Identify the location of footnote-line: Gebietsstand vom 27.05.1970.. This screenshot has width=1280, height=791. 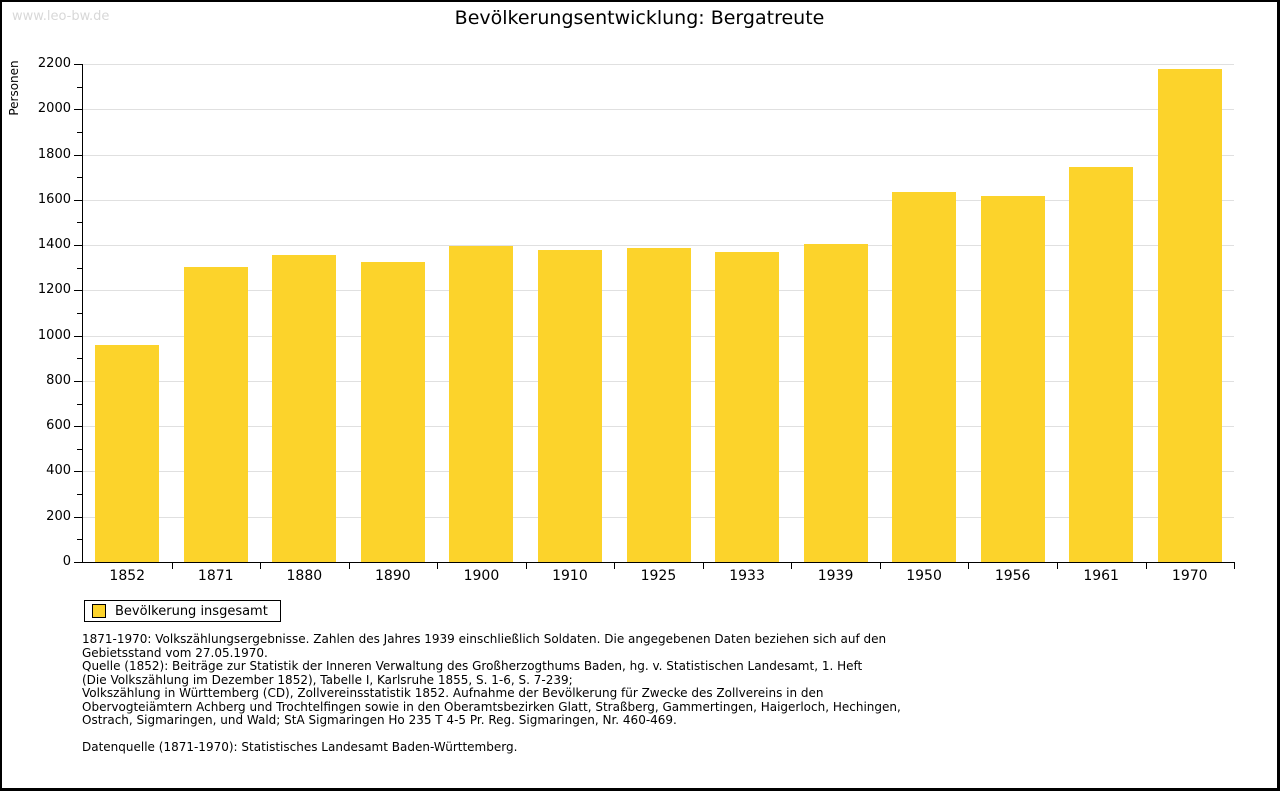
(175, 652).